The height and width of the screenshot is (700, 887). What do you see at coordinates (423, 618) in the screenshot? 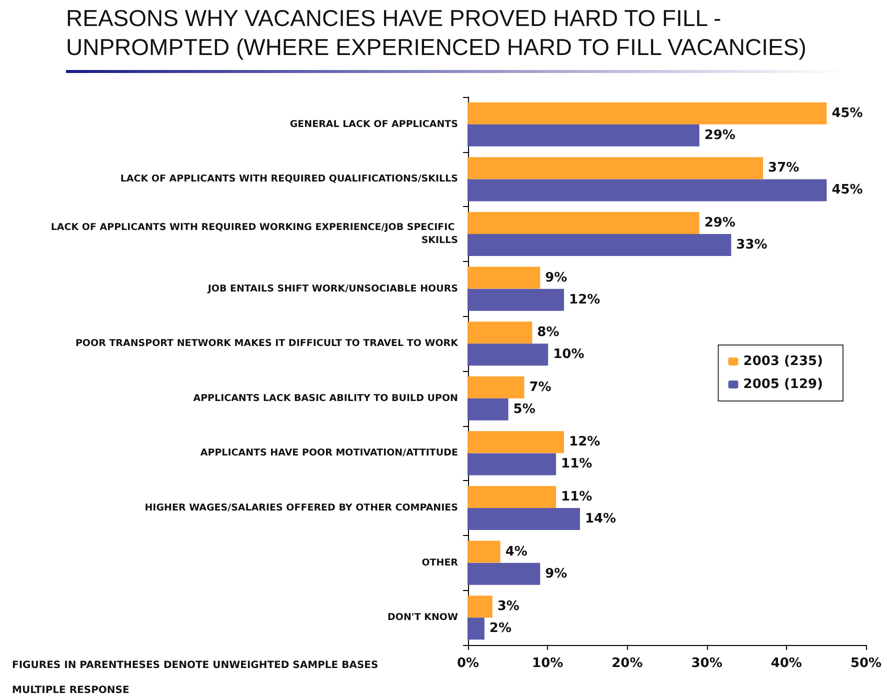
I see `y-tick-label: DON'T KNOW` at bounding box center [423, 618].